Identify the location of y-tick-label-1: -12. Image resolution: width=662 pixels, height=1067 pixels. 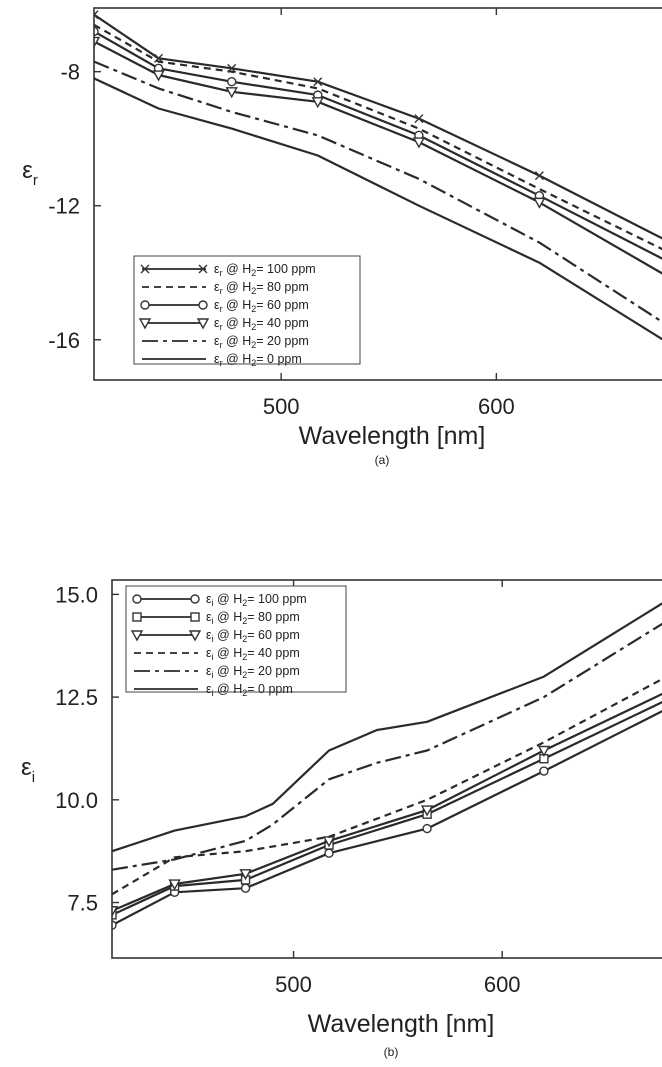
(64, 206).